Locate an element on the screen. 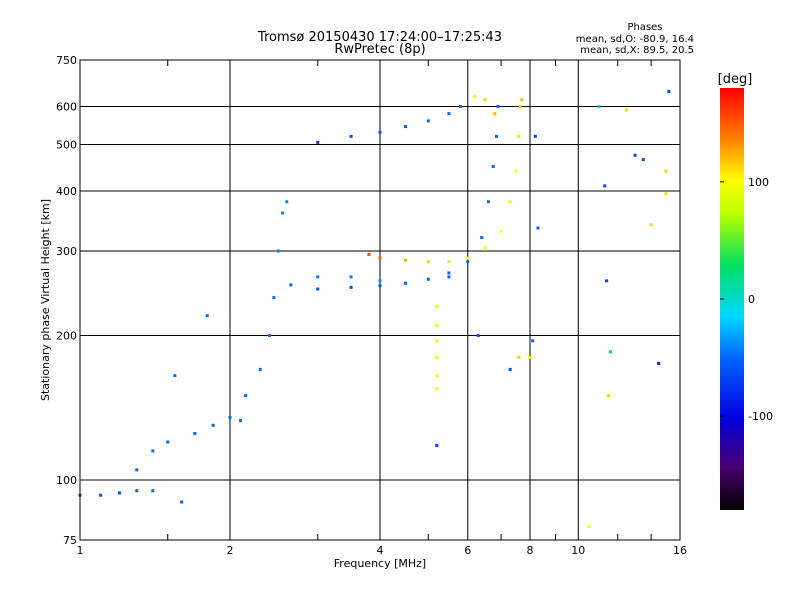 This screenshot has width=800, height=600. y-tick-label-2: 200 is located at coordinates (66, 336).